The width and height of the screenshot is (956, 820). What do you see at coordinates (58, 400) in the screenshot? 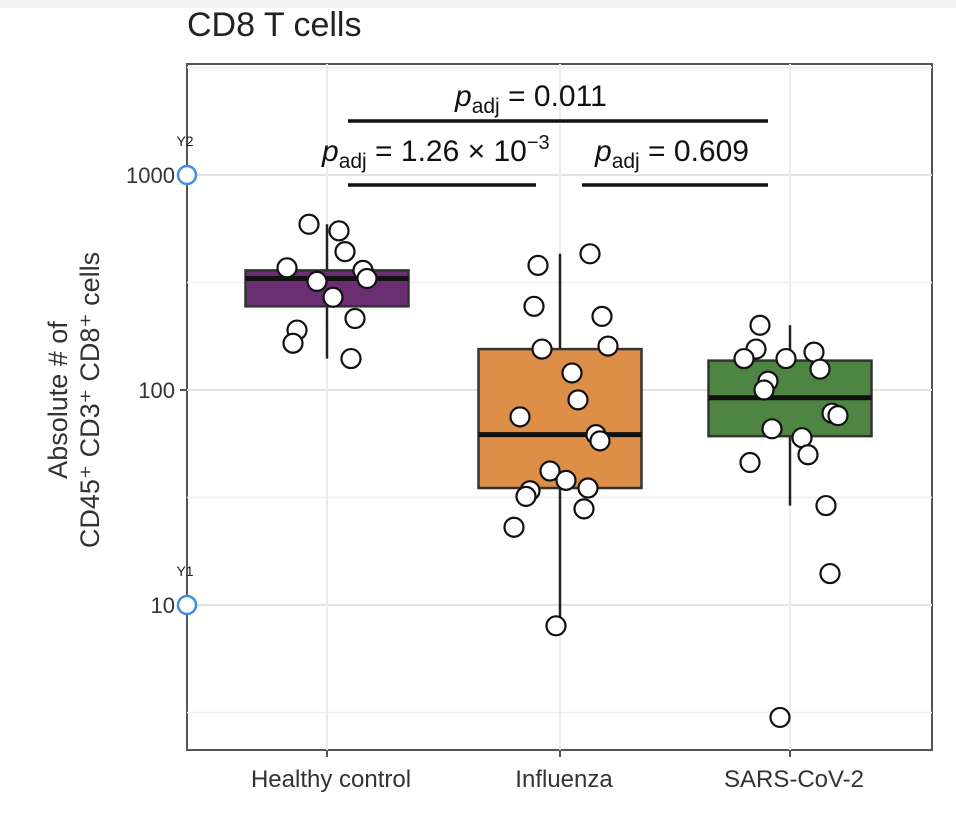
I see `y-axis-label-line1: Absolute # of` at bounding box center [58, 400].